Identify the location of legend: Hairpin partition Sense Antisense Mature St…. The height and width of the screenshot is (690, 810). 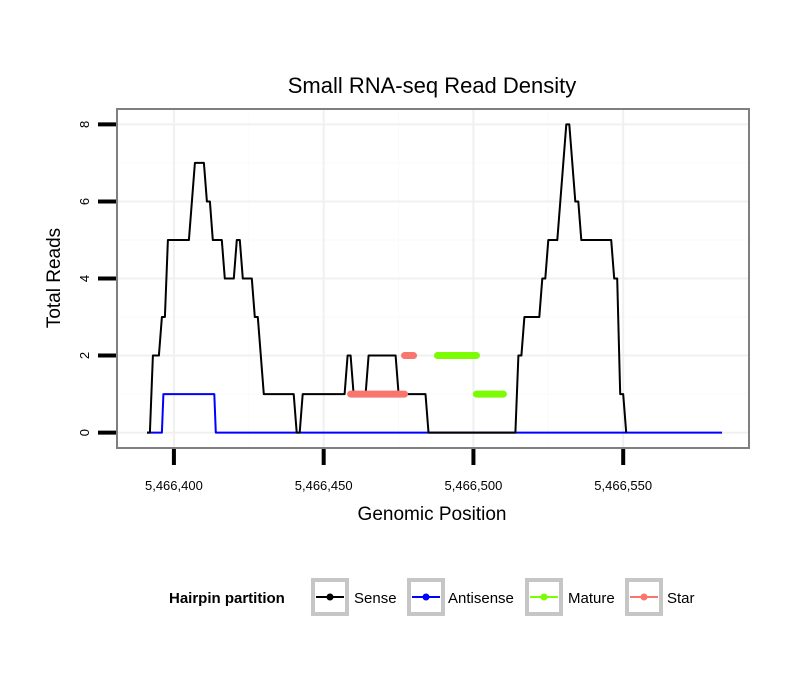
(432, 597).